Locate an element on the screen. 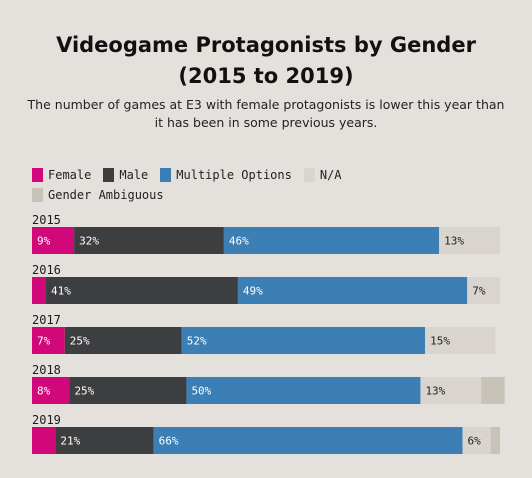  bar-segment-female-2015 is located at coordinates (53, 240).